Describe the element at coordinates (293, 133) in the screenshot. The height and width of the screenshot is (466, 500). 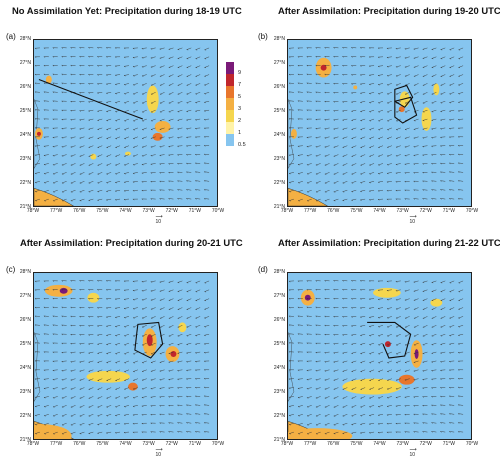
I see `precipitation-area` at that location.